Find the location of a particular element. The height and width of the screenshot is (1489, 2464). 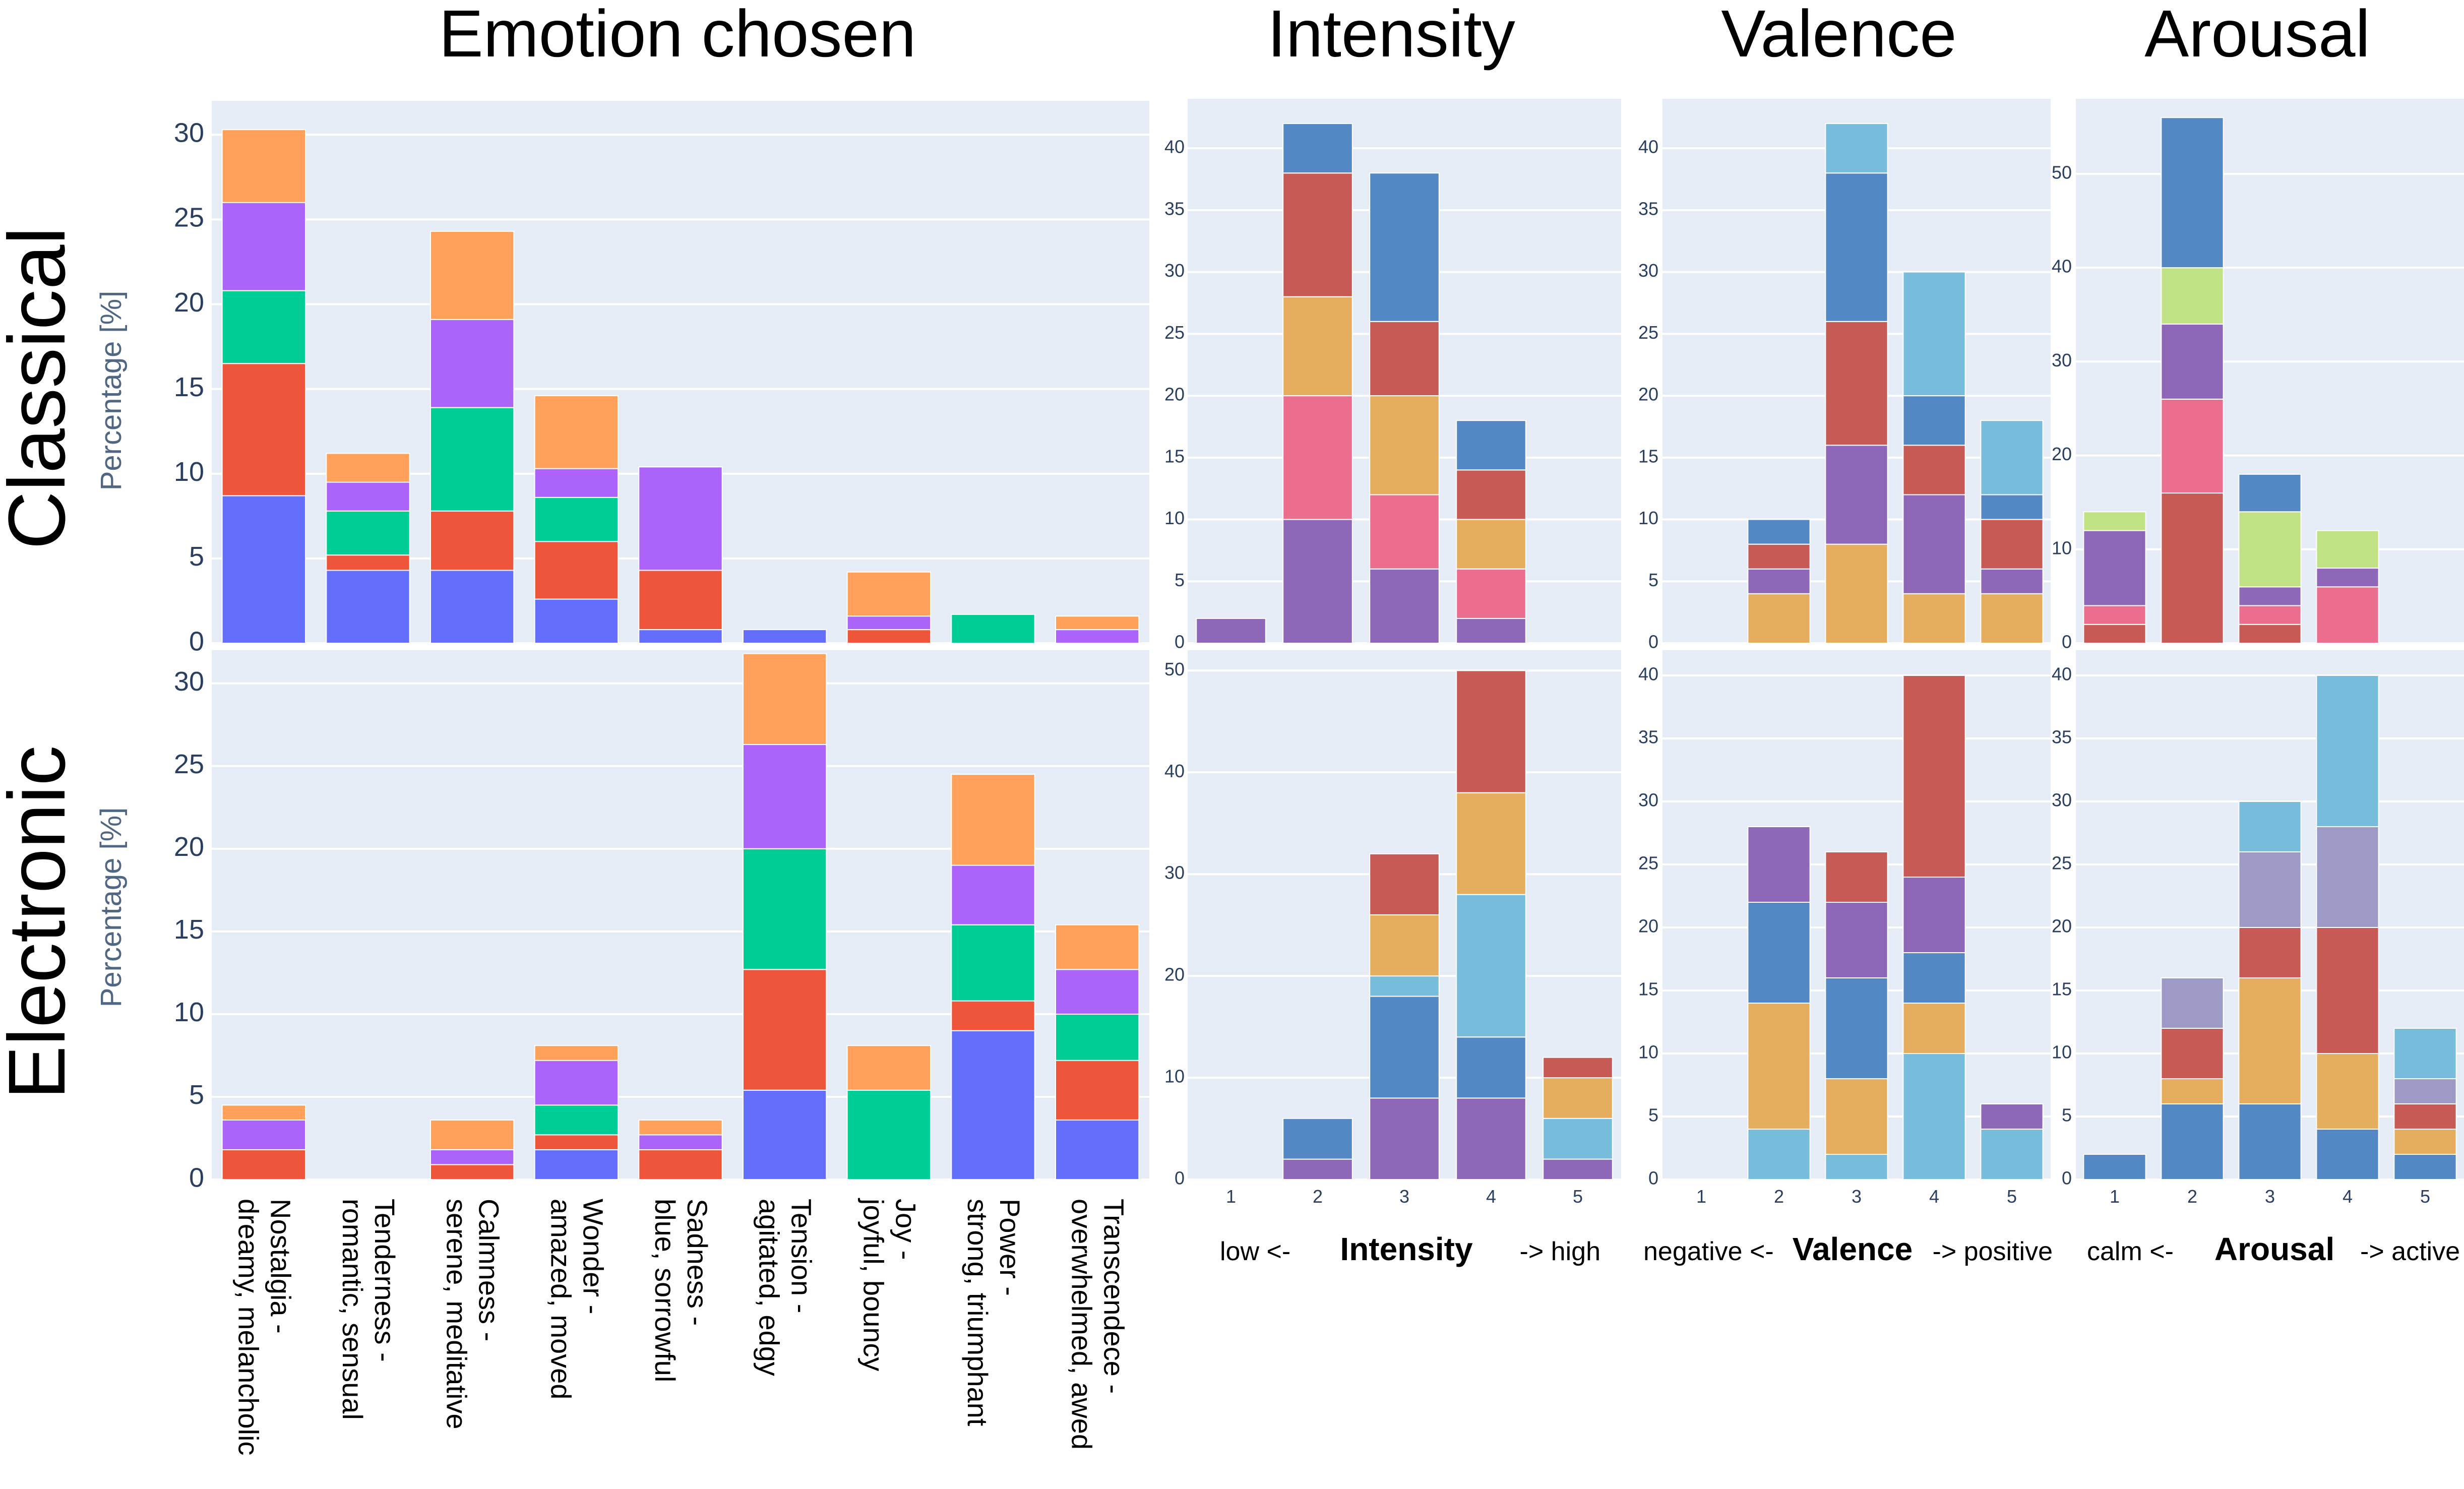

panel-intensity-classical: 0 5 10 15 20 25 30 35 40 is located at coordinates (1392, 375).